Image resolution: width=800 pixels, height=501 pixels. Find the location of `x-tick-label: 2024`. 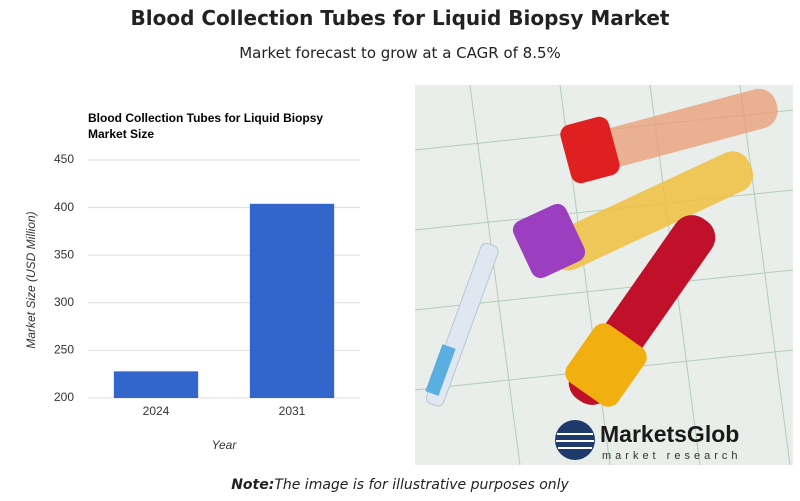

x-tick-label: 2024 is located at coordinates (156, 411).